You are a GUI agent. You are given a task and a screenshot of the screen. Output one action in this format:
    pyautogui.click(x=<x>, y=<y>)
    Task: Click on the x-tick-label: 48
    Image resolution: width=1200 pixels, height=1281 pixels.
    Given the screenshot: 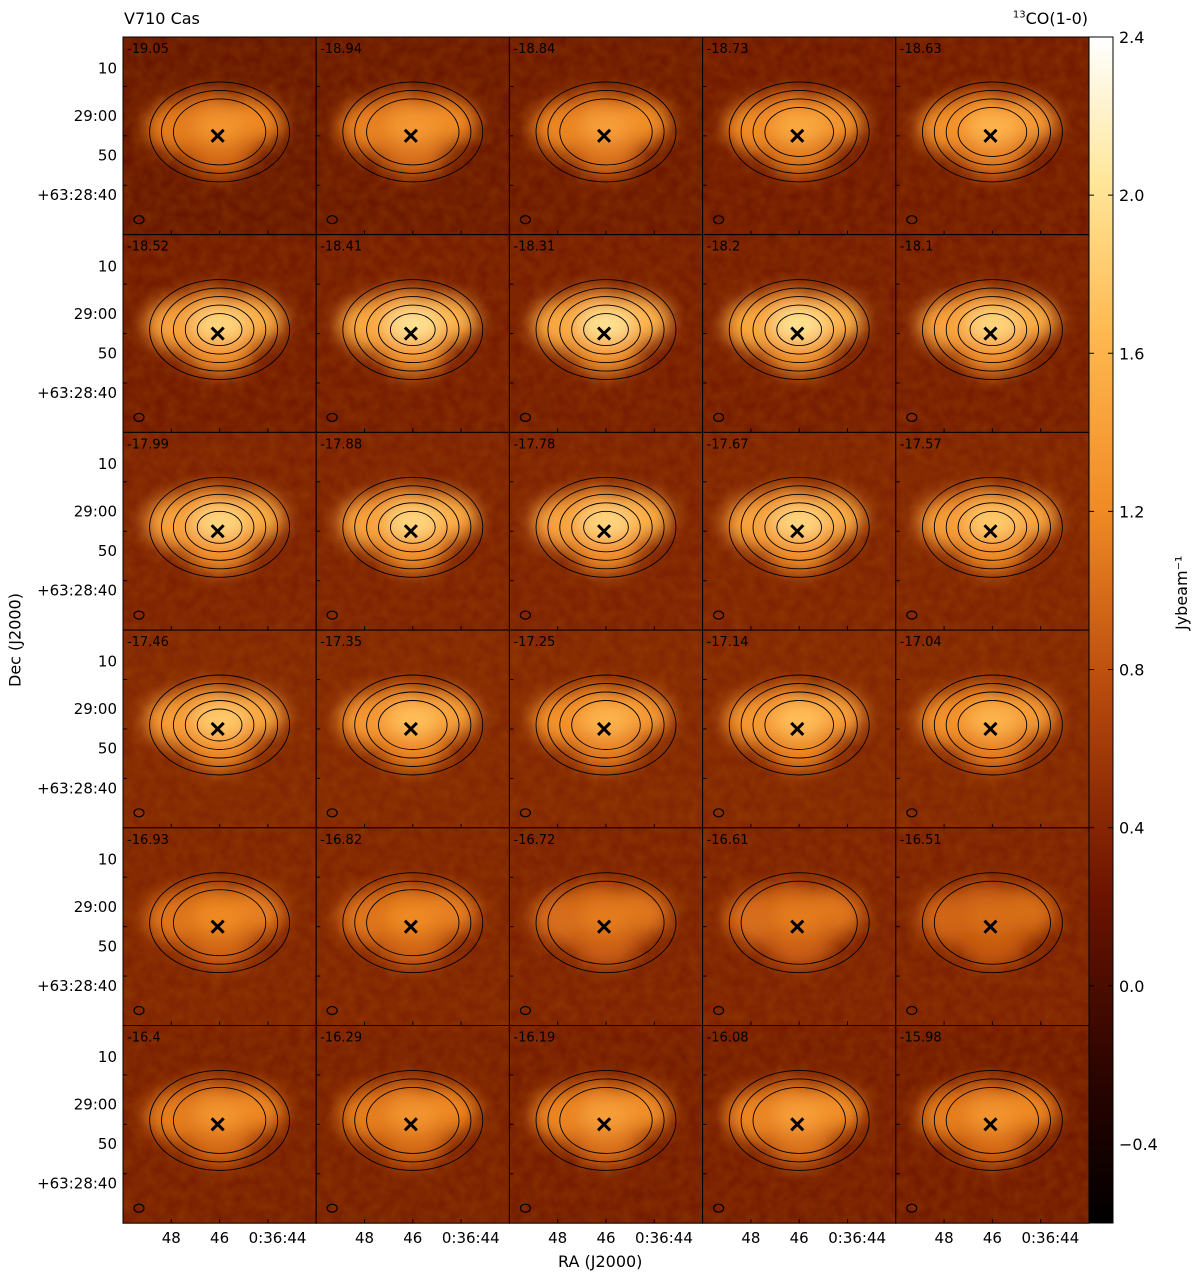 What is the action you would take?
    pyautogui.click(x=750, y=1238)
    